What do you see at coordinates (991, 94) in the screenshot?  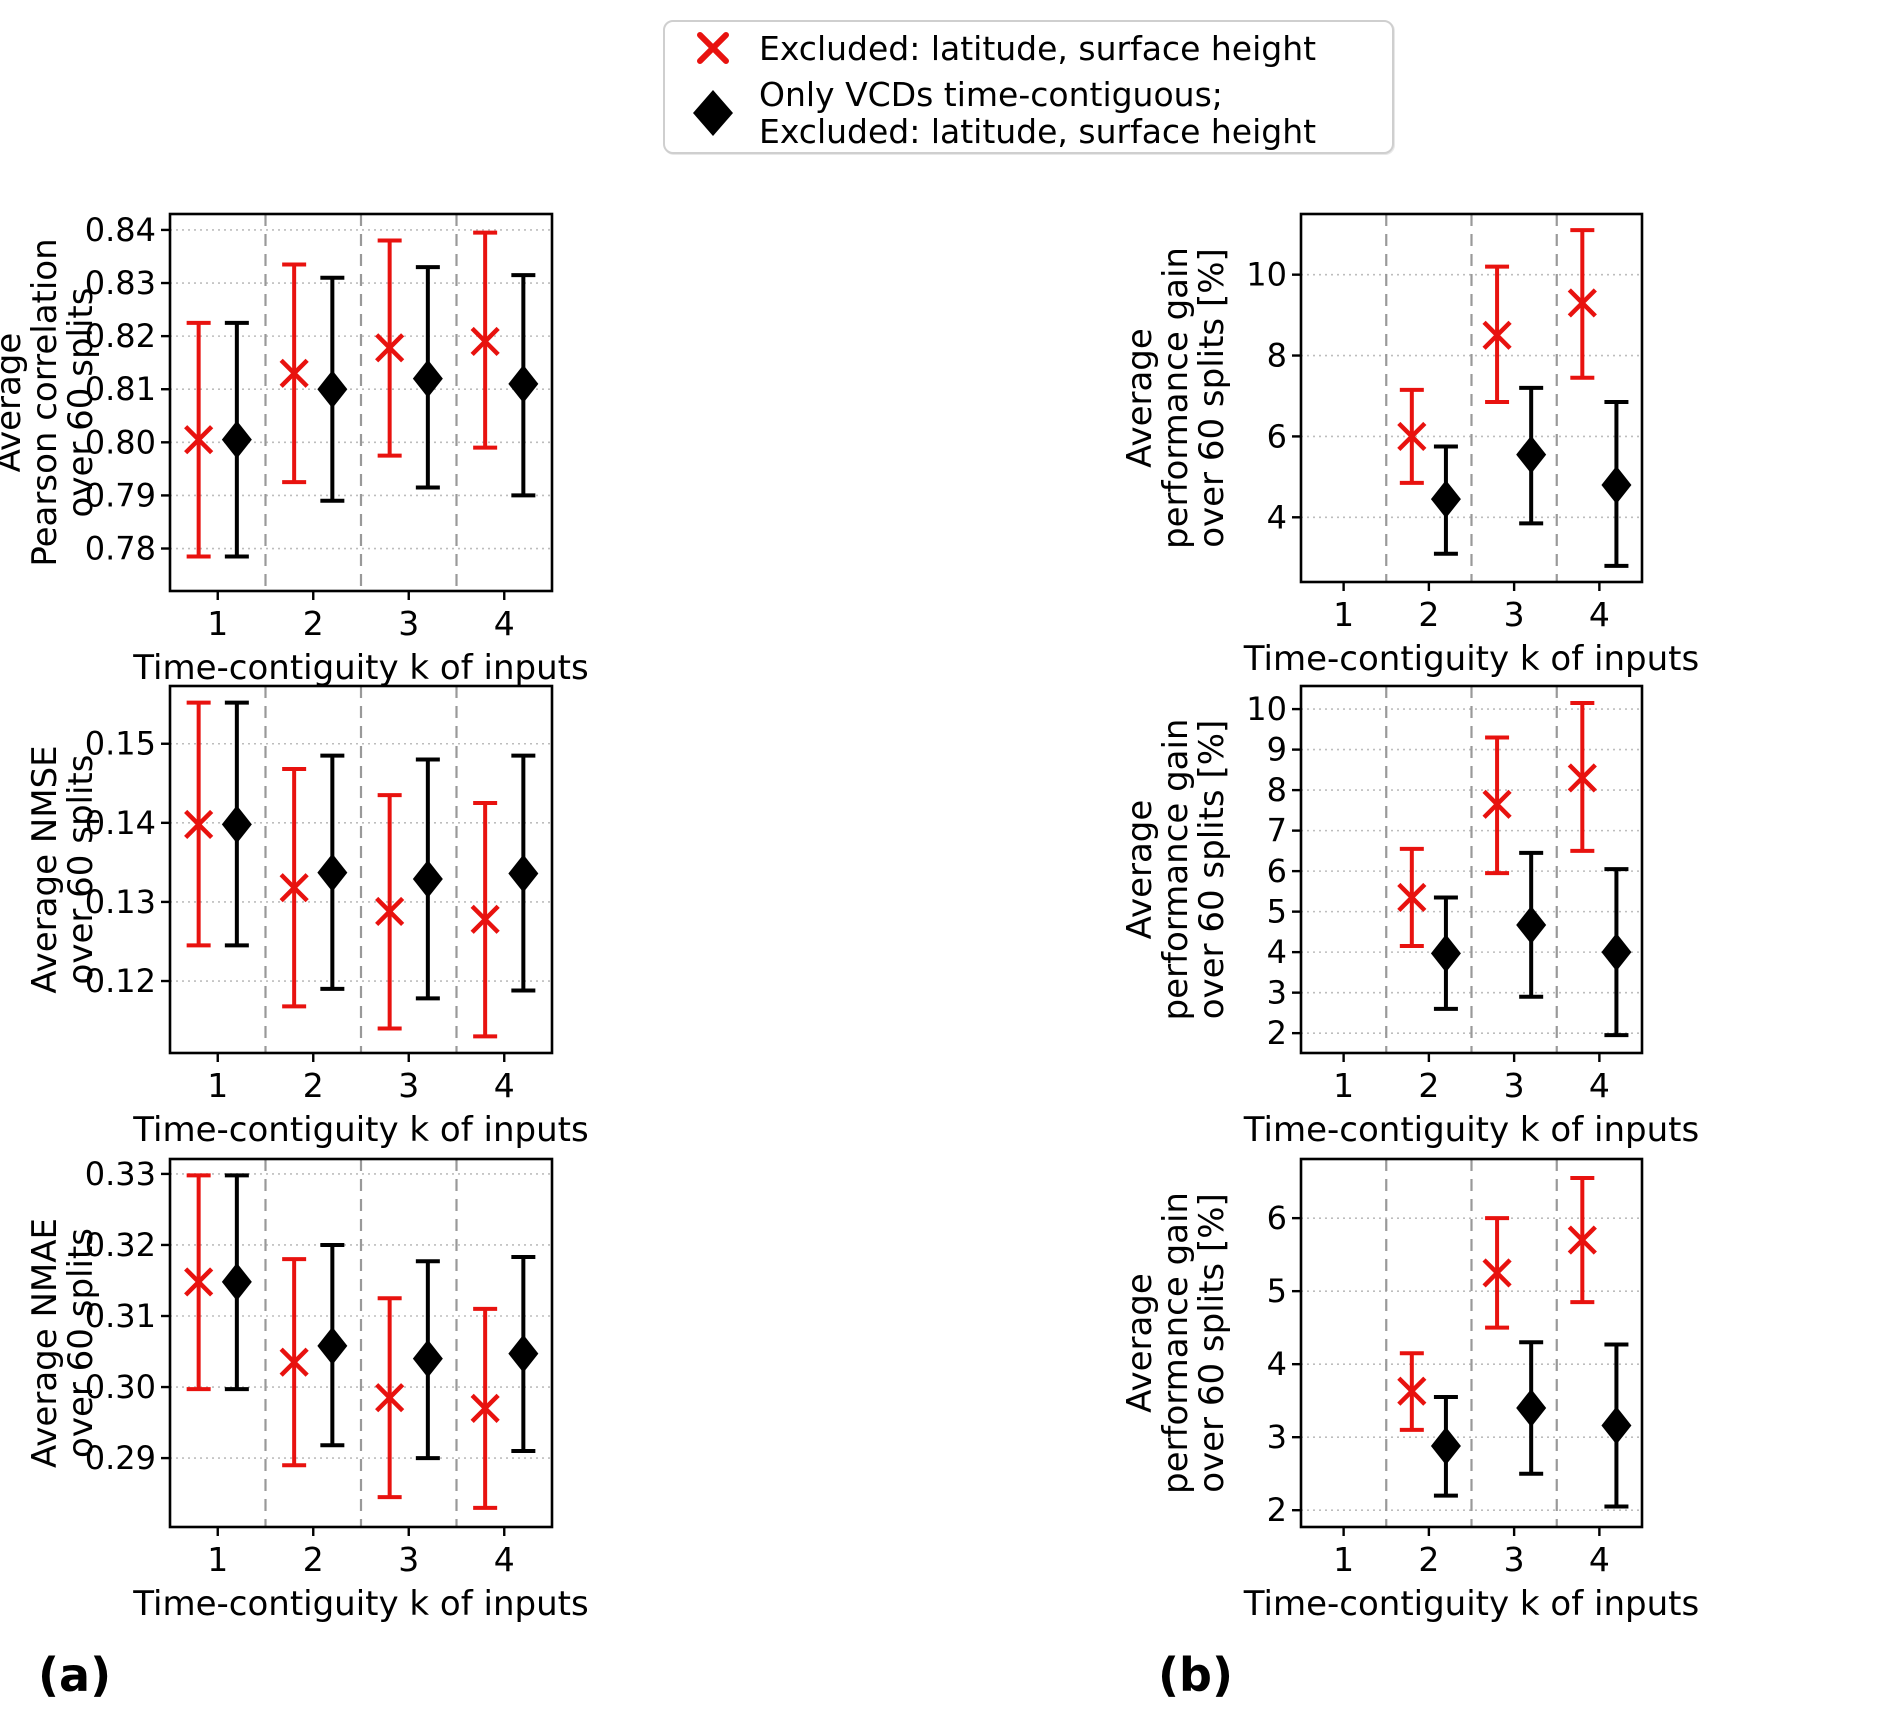 I see `legend-label-line1: Only VCDs time-contiguous;` at bounding box center [991, 94].